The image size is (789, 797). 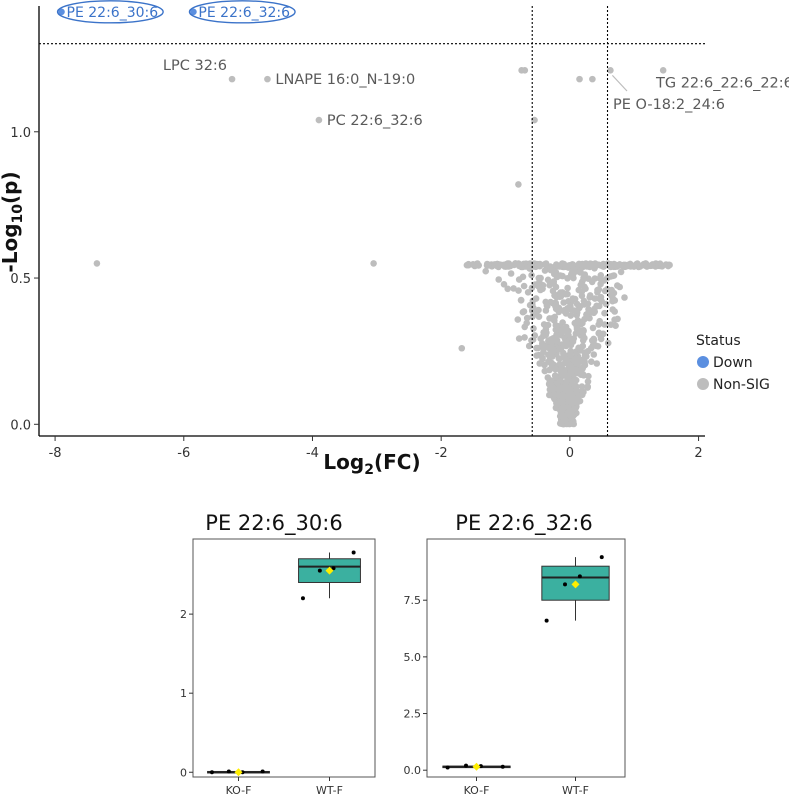 I want to click on legend-swatch-down, so click(x=703, y=362).